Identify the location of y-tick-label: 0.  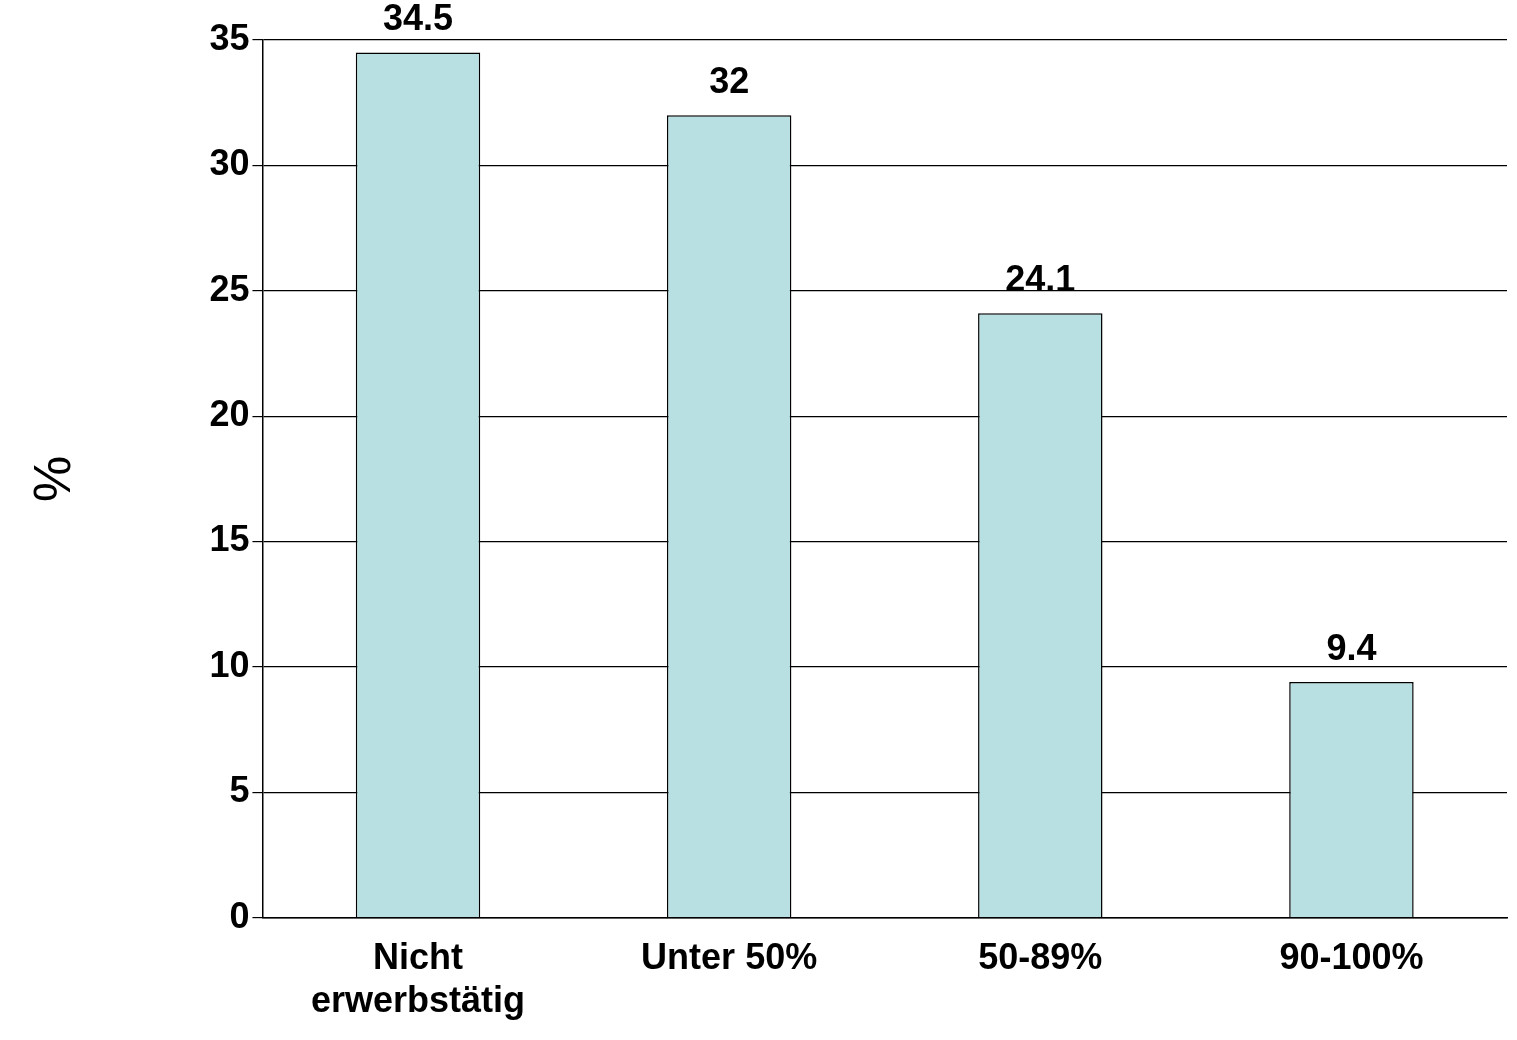
(239, 915).